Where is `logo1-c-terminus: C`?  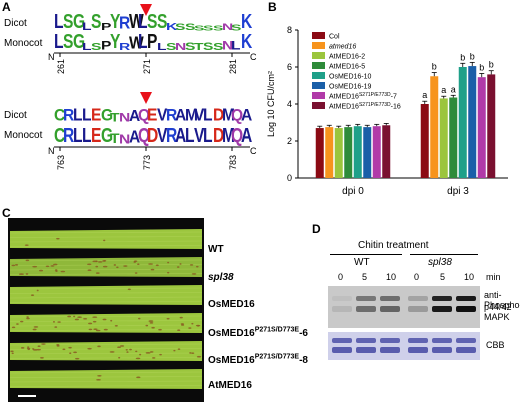
logo1-c-terminus: C is located at coordinates (253, 57).